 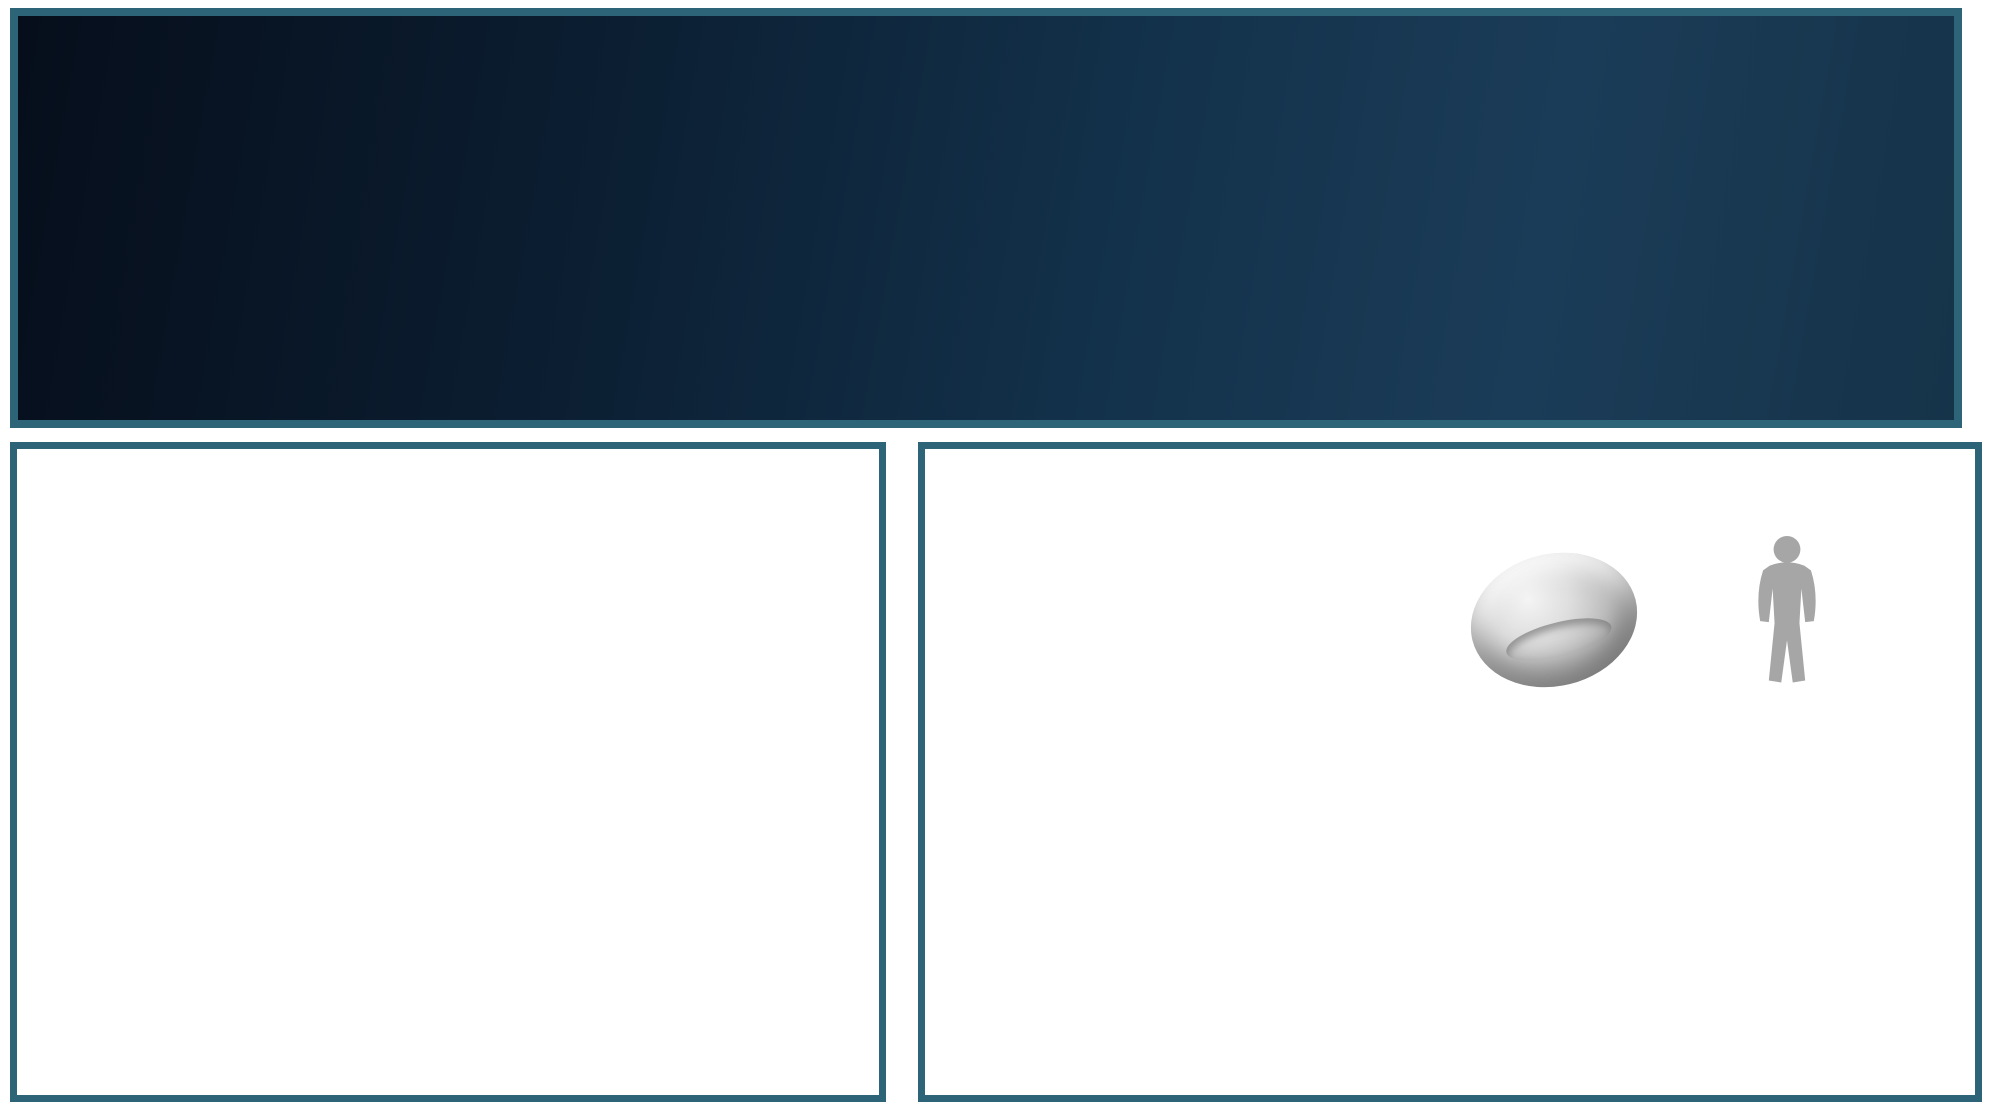 I want to click on human-silhouette-icon, so click(x=1787, y=609).